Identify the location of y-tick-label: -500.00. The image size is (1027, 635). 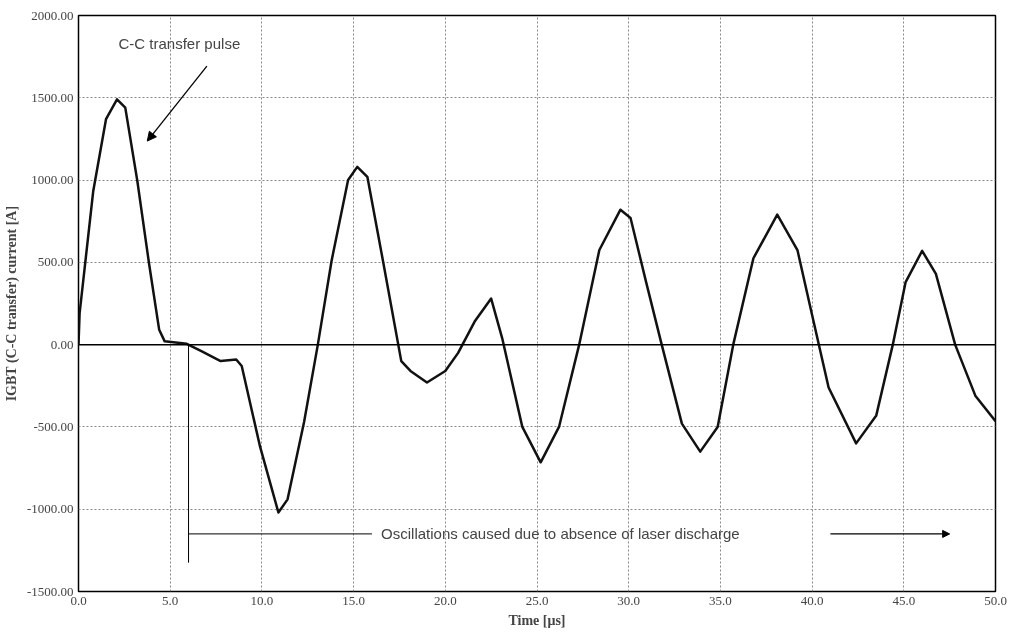
(53, 426).